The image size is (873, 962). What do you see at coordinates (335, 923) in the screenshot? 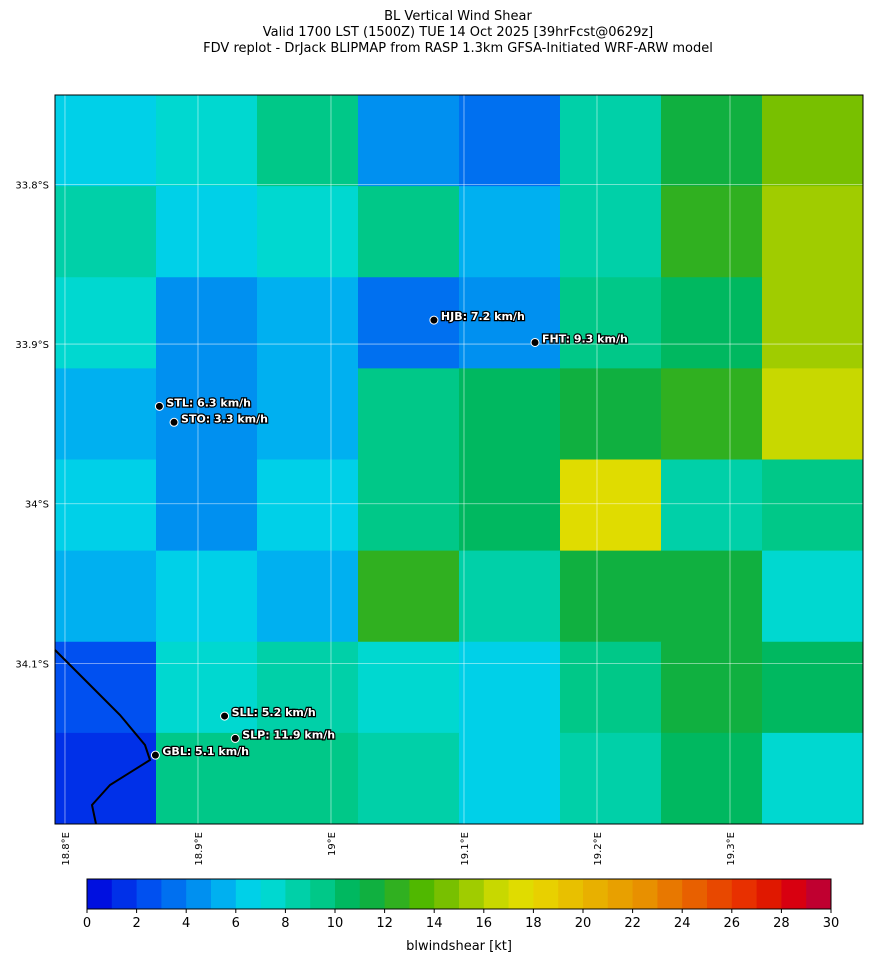
I see `colorbar-tick-label: 10` at bounding box center [335, 923].